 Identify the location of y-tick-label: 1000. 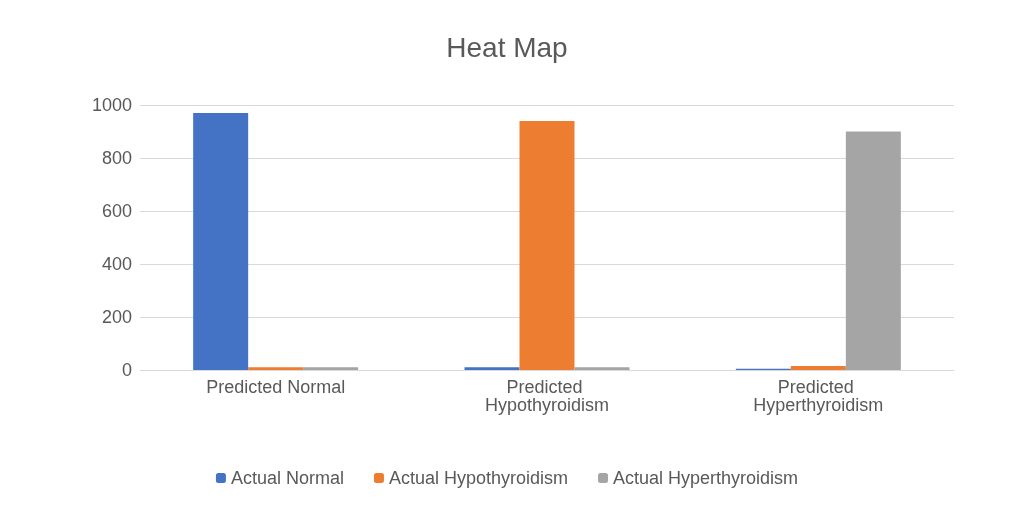
(111, 105).